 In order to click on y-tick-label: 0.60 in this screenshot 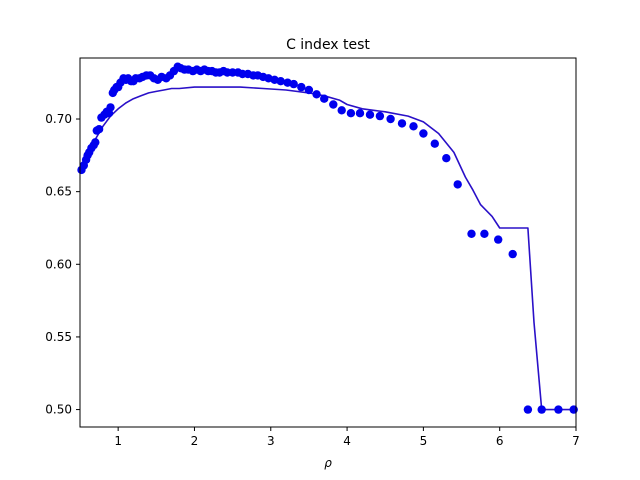, I will do `click(58, 264)`.